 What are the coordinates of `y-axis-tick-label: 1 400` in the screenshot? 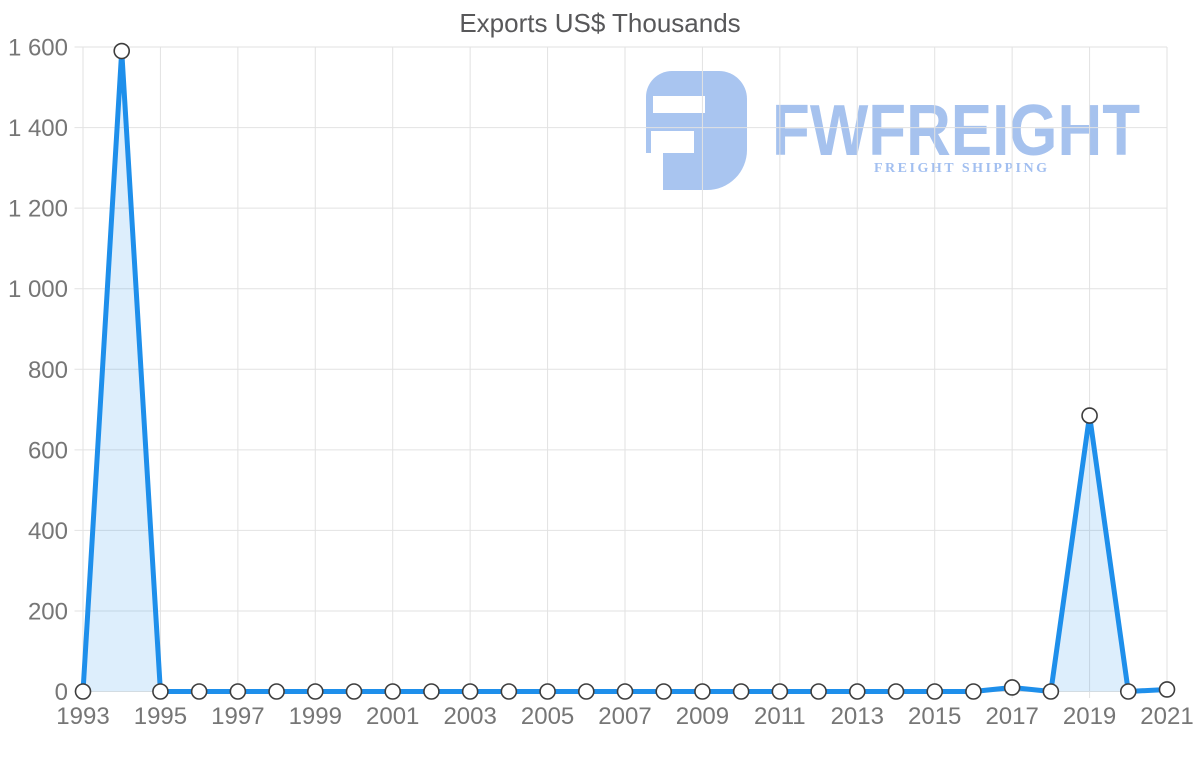 It's located at (38, 128).